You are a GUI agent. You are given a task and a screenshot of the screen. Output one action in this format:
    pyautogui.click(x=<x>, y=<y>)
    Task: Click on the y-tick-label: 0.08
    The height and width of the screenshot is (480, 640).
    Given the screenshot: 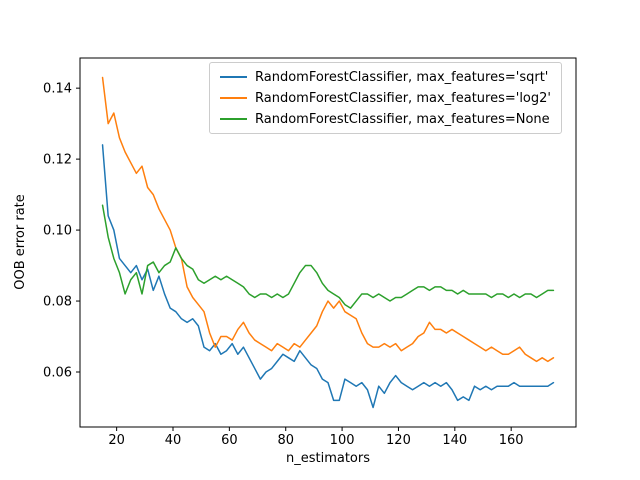 What is the action you would take?
    pyautogui.click(x=57, y=302)
    